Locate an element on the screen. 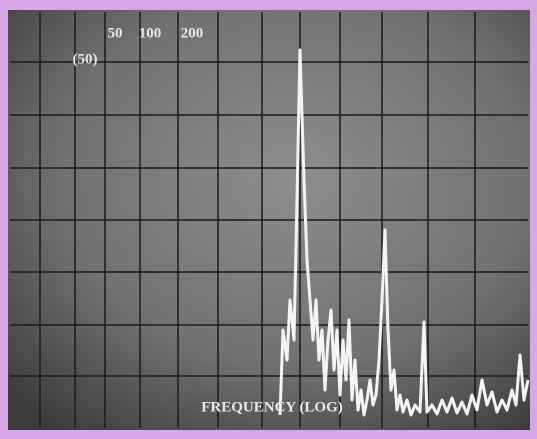 The width and height of the screenshot is (537, 439). scale-label: (50) is located at coordinates (85, 59).